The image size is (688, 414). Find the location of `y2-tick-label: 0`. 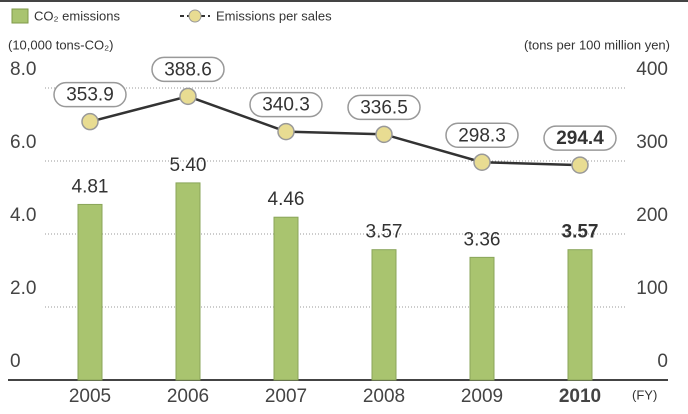

y2-tick-label: 0 is located at coordinates (662, 361).